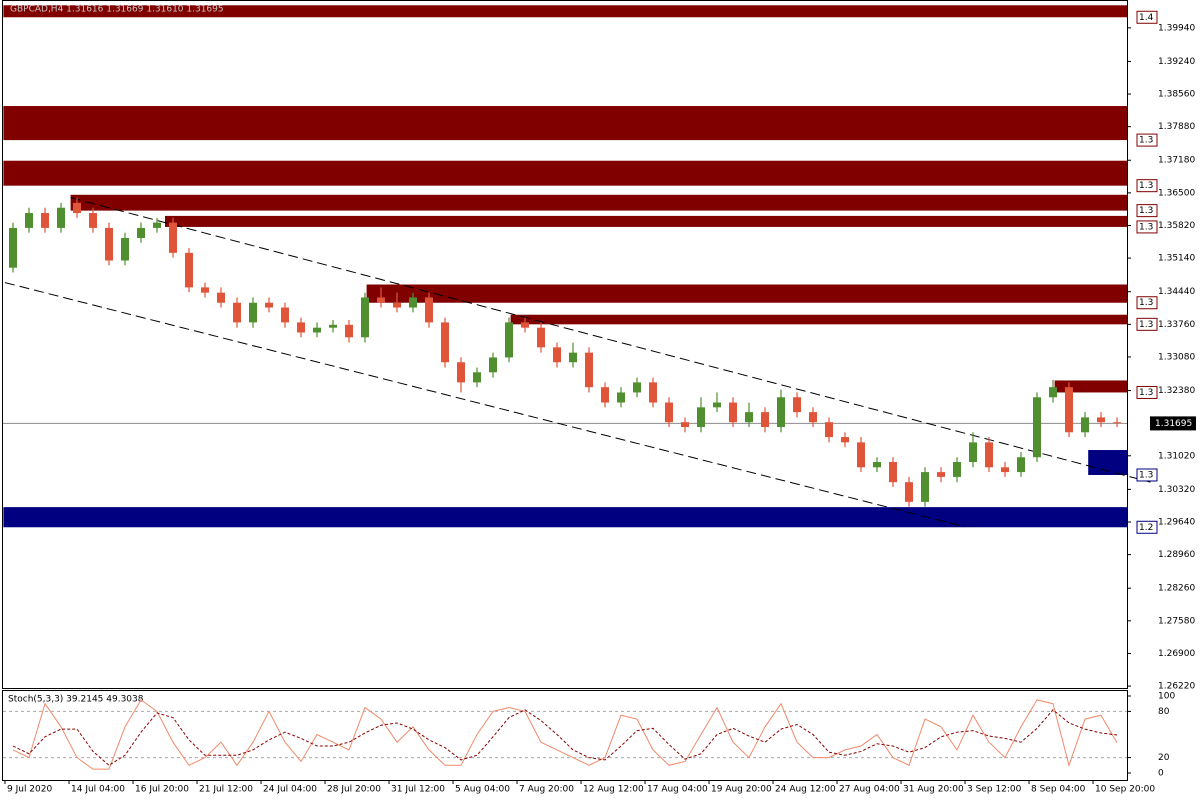 The height and width of the screenshot is (800, 1200). What do you see at coordinates (805, 790) in the screenshot?
I see `x-tick-label: 24 Aug 12:00` at bounding box center [805, 790].